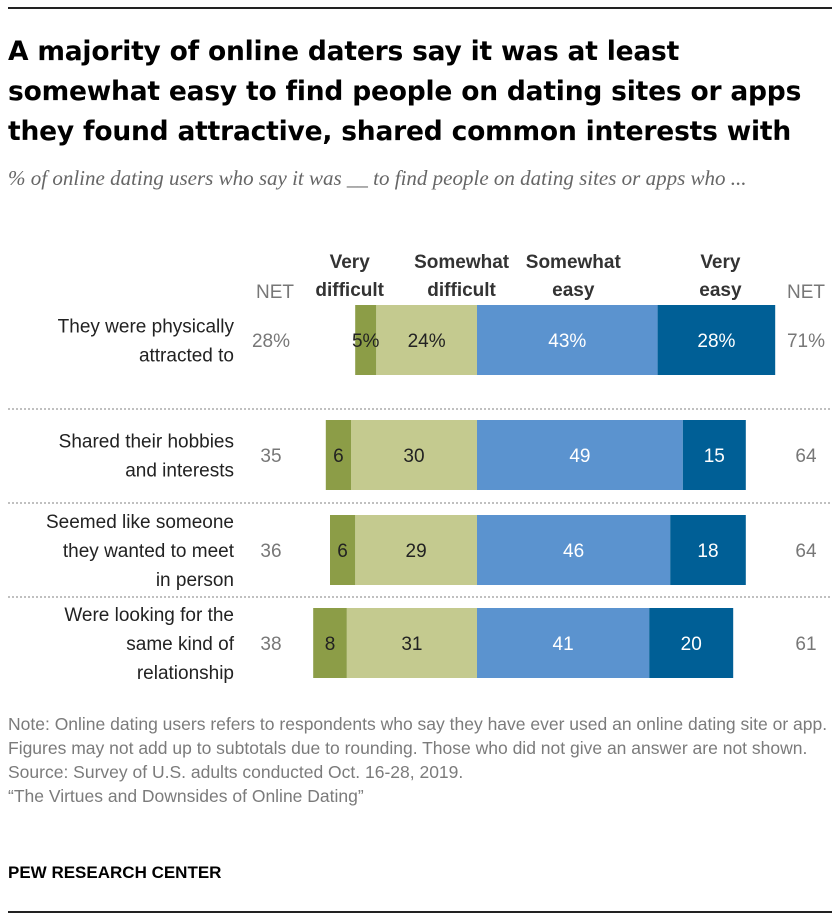 This screenshot has height=922, width=840. I want to click on category-label: They were physically attracted to, so click(146, 342).